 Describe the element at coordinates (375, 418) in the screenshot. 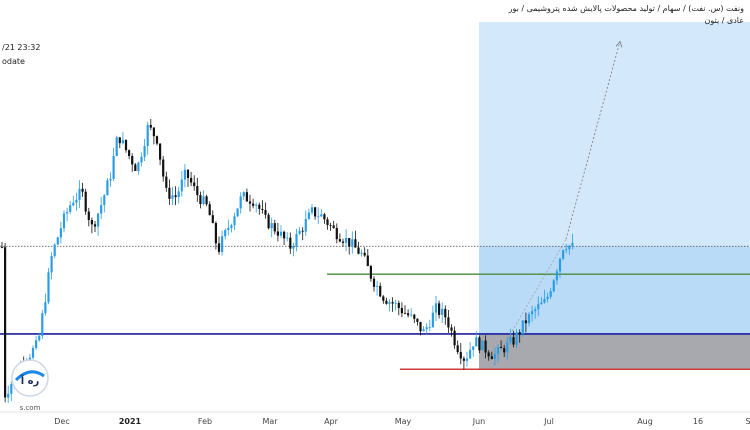

I see `time-axis: Dec 2021 Feb Mar Apr May Jun Jul Aug 16 S` at that location.